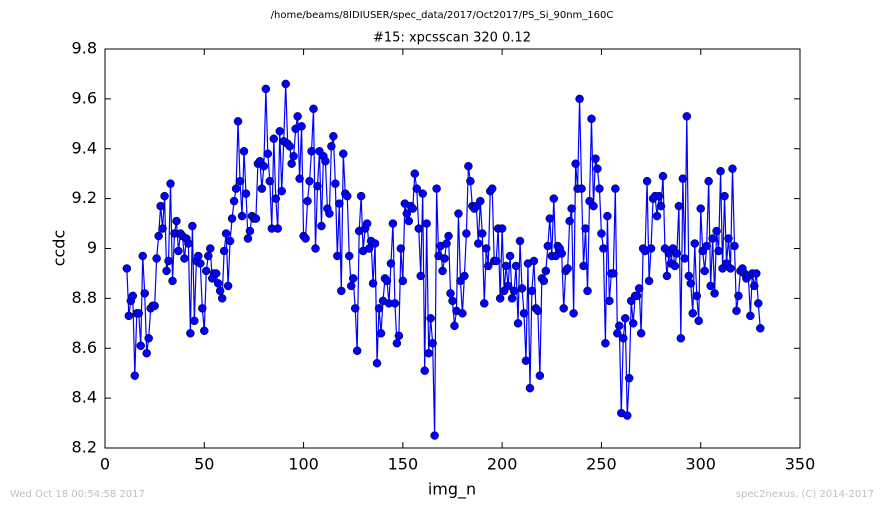 The image size is (884, 509). I want to click on x-tick-label: 50, so click(204, 464).